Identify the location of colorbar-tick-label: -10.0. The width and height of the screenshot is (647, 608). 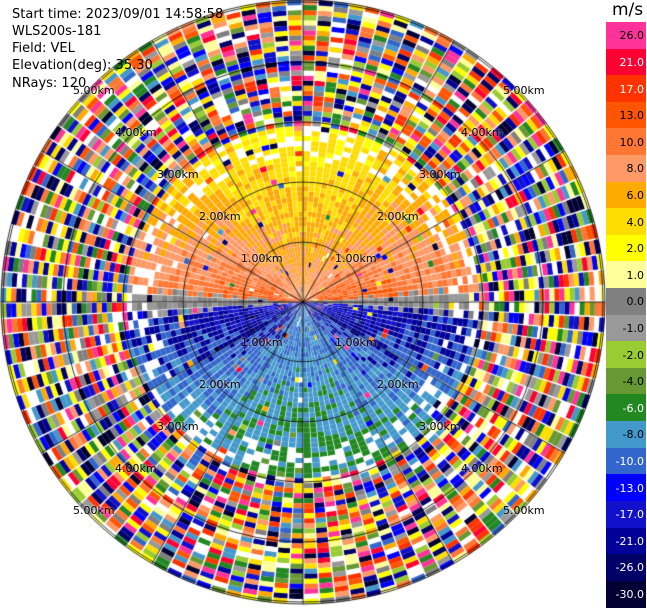
(629, 461).